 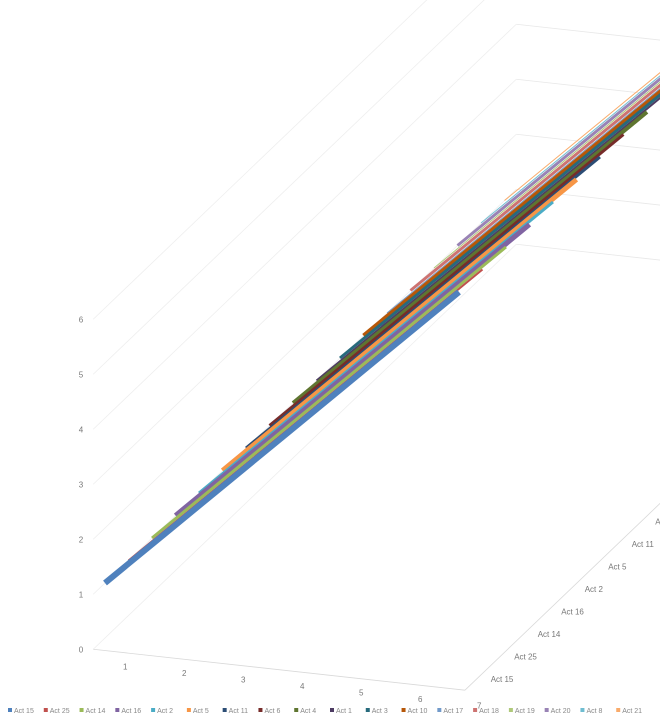 What do you see at coordinates (125, 666) in the screenshot?
I see `x-tick-label-0: 1` at bounding box center [125, 666].